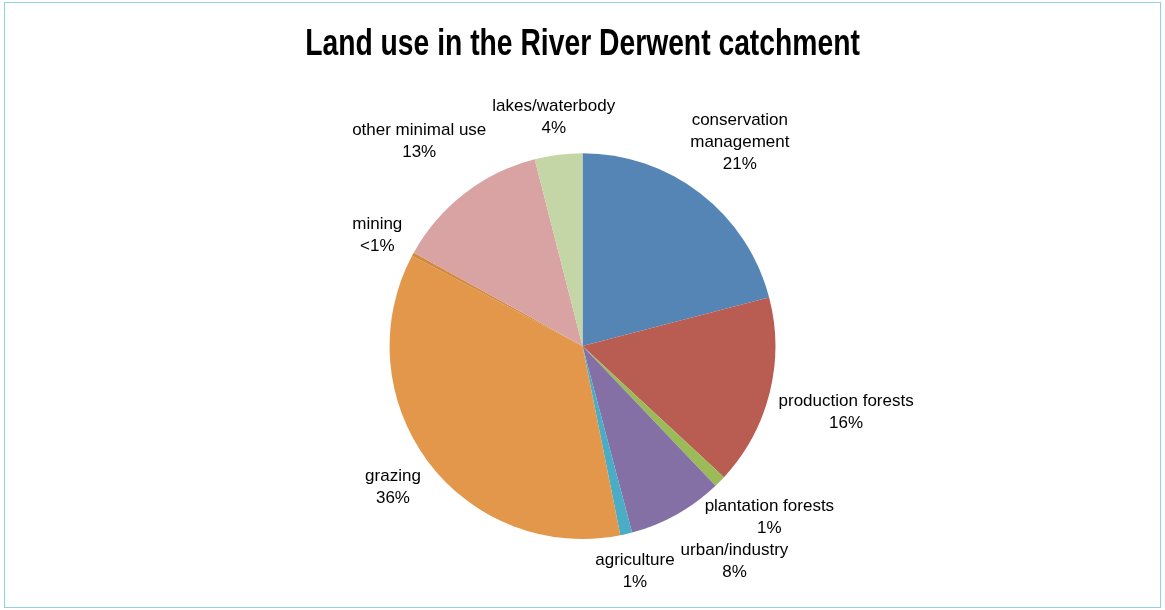 This screenshot has width=1165, height=610. What do you see at coordinates (419, 129) in the screenshot?
I see `slice-label: other minimal use` at bounding box center [419, 129].